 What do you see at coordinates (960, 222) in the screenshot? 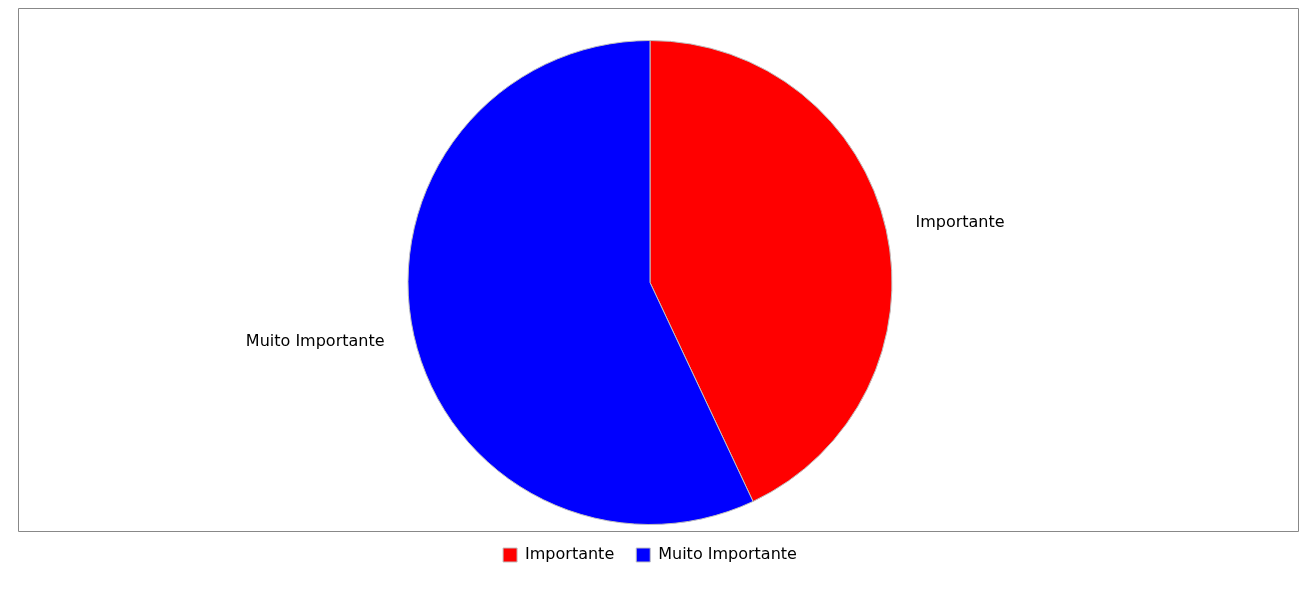
I see `slice-label: Importante` at bounding box center [960, 222].